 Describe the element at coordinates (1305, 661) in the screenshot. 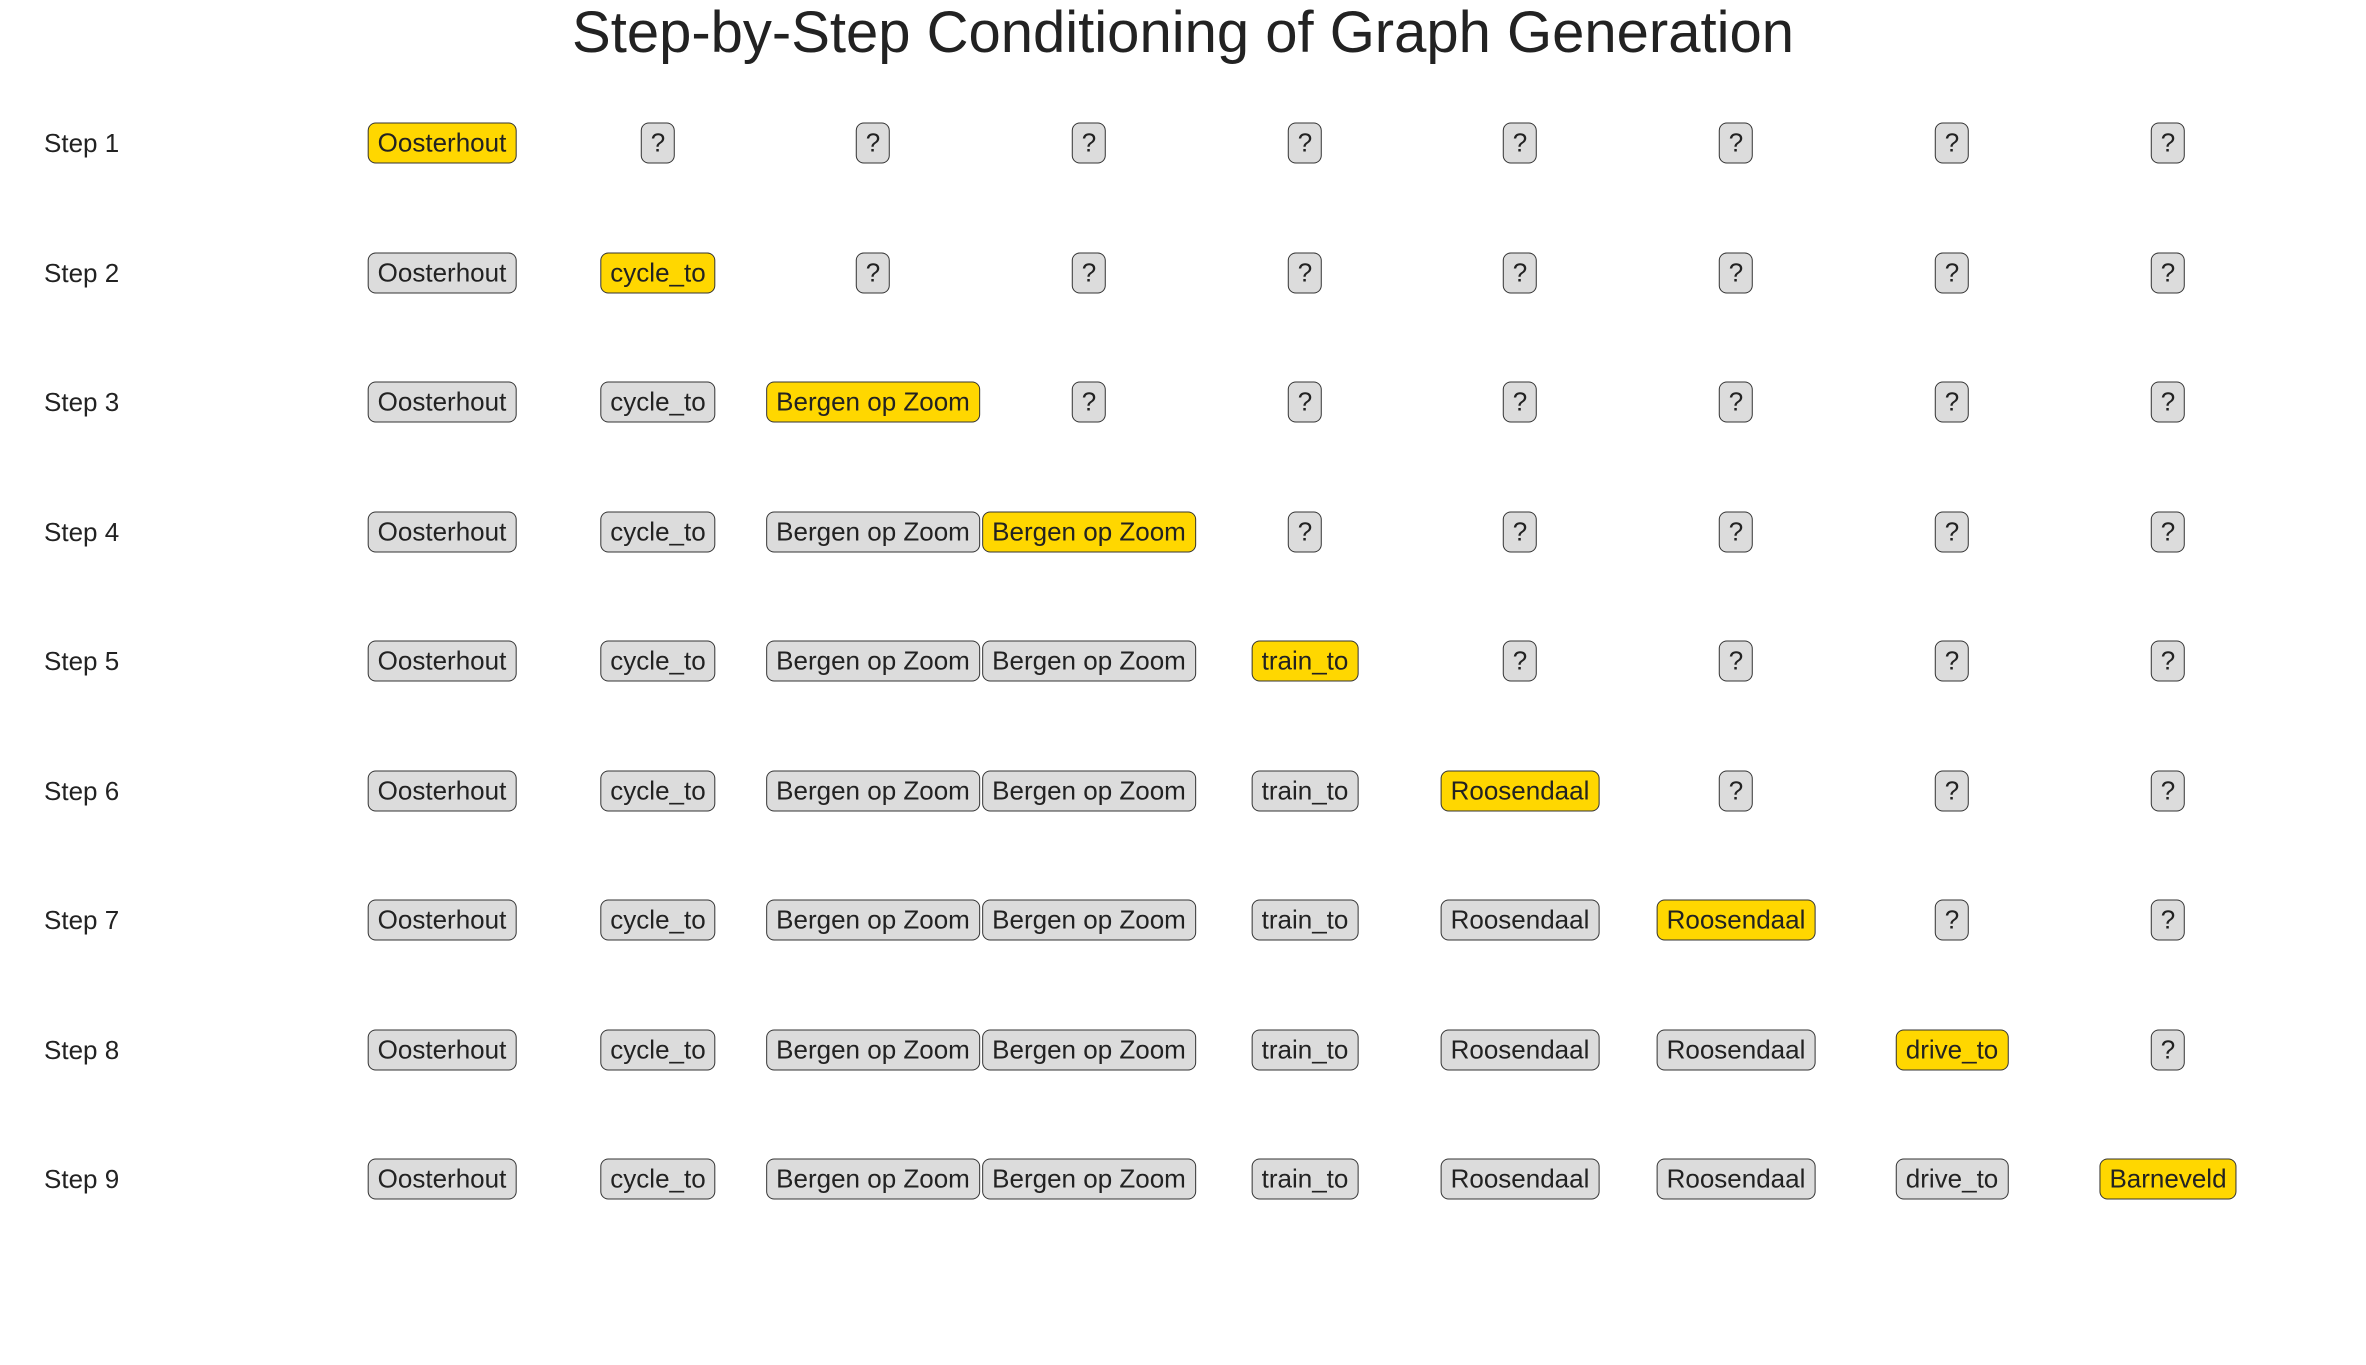

I see `token-current: train_to` at that location.